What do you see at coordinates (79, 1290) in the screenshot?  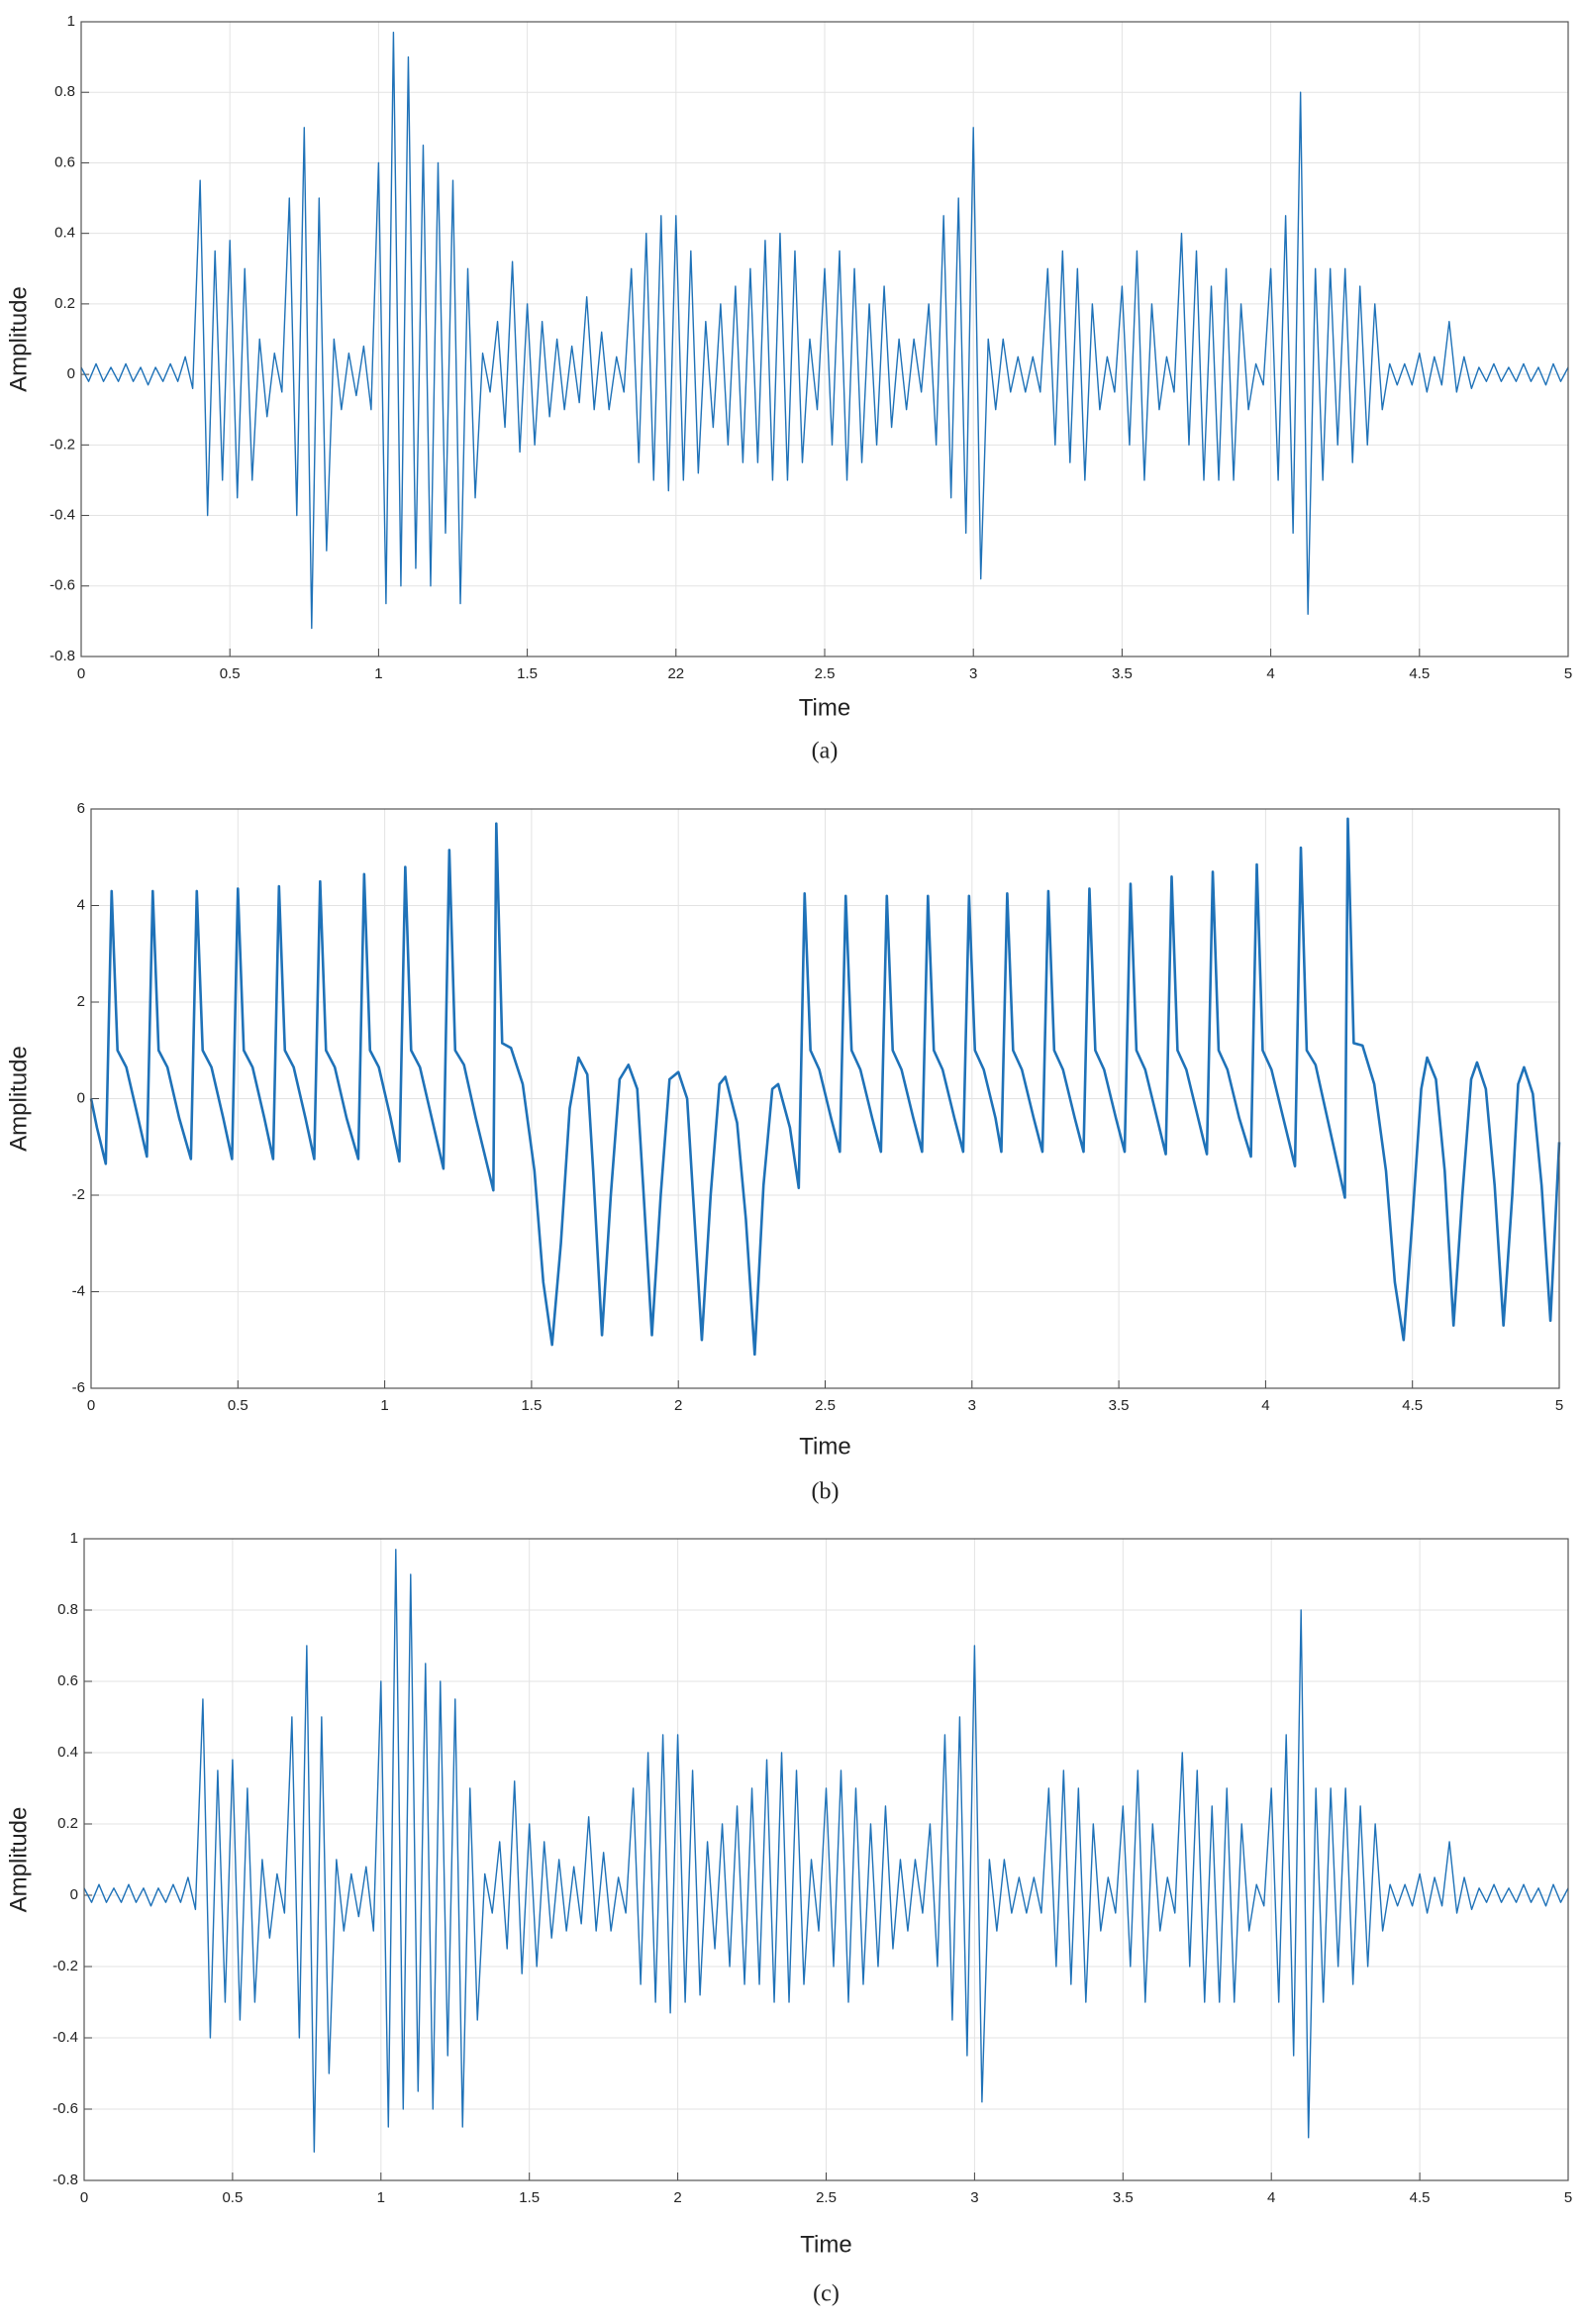 I see `y-tick-label: -4` at bounding box center [79, 1290].